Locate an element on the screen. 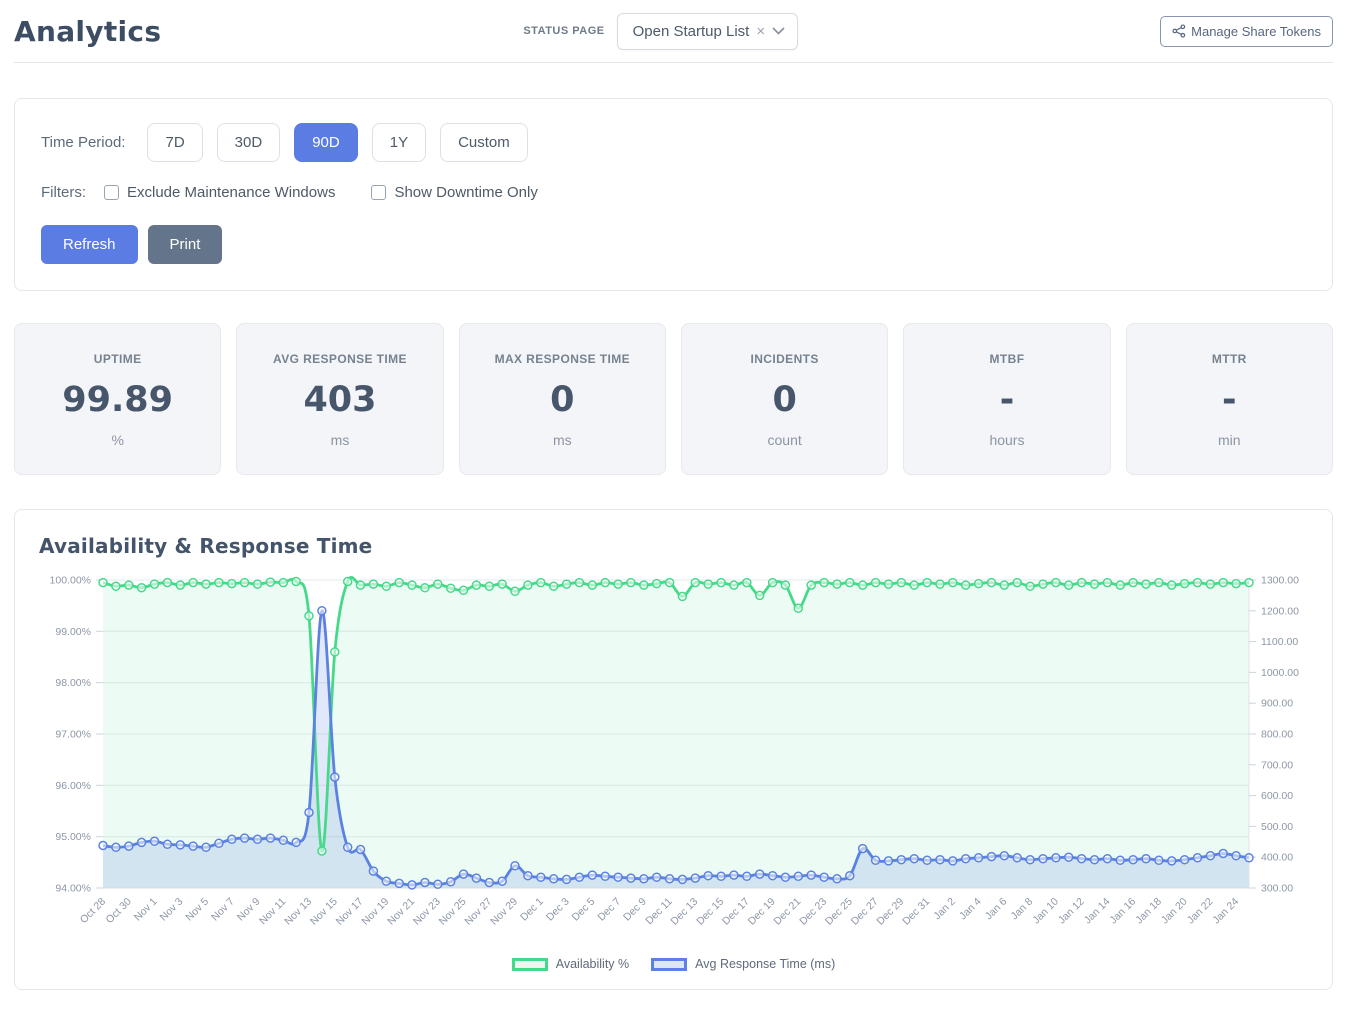 This screenshot has height=1014, width=1347. stat-card-max-response: MAX RESPONSE TIME 0 ms is located at coordinates (562, 399).